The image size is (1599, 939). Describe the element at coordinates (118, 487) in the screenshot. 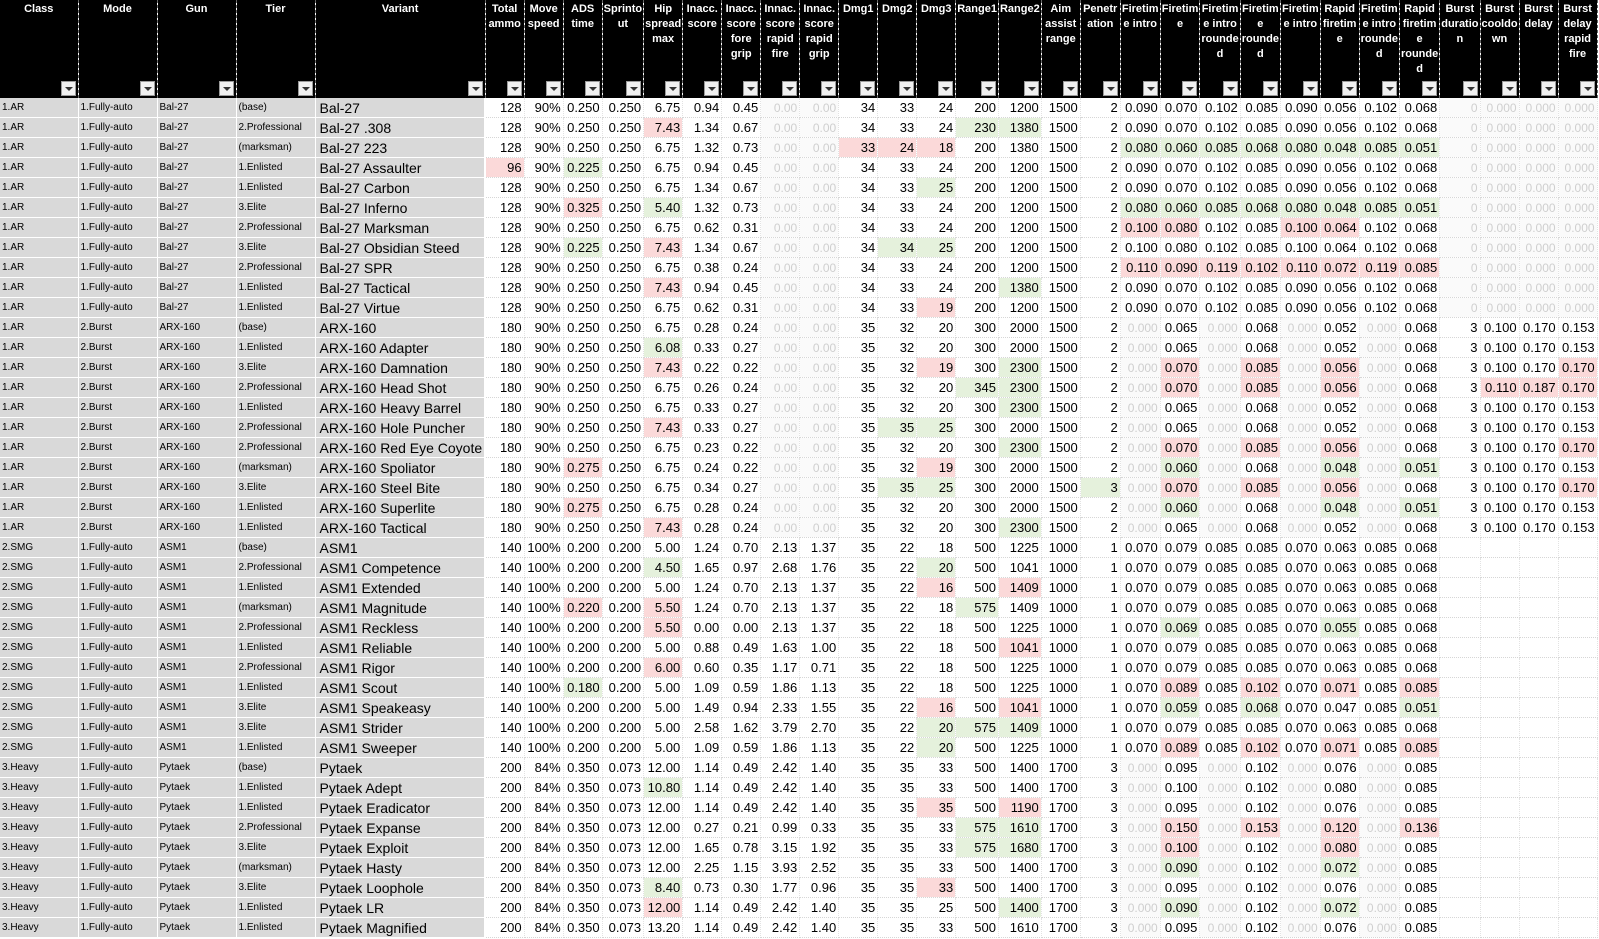

I see `cell-mode: 2.Burst` at that location.